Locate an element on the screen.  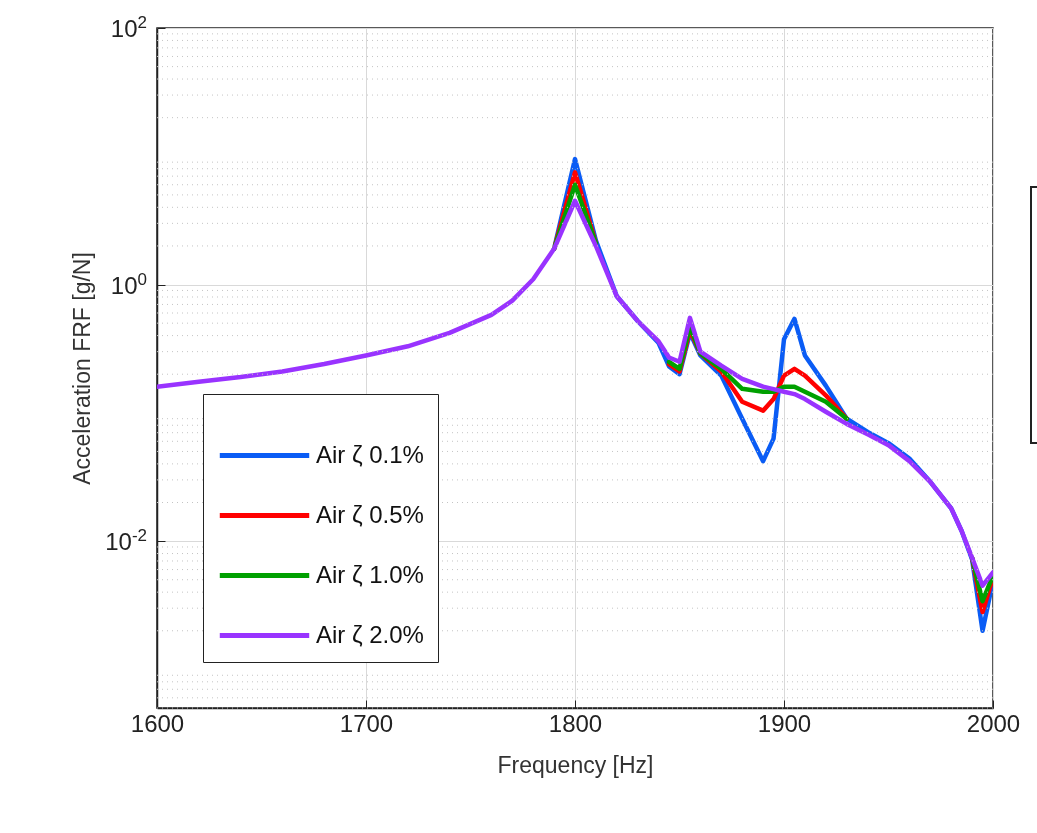
x-tick-label: 2000 is located at coordinates (993, 723).